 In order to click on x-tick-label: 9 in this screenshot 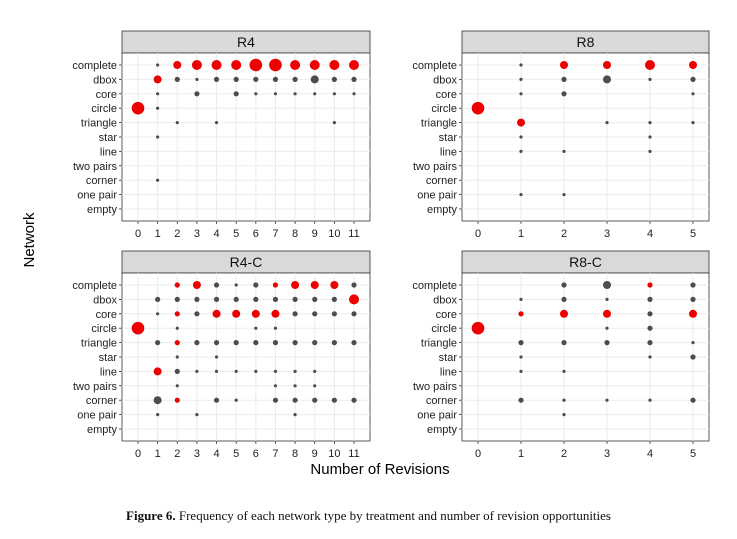, I will do `click(315, 234)`.